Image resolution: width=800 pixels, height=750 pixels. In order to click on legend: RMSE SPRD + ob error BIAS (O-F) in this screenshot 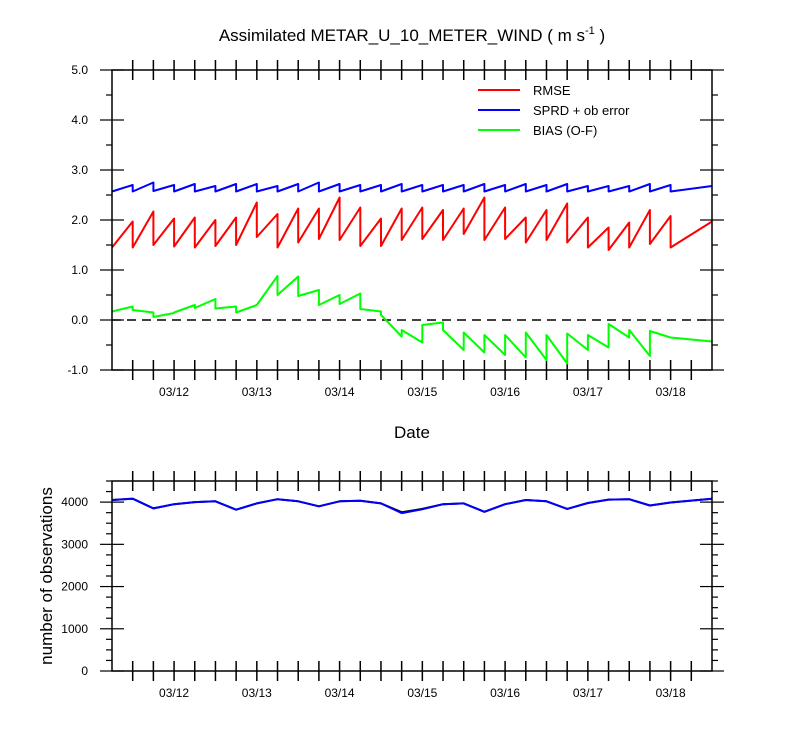, I will do `click(554, 110)`.